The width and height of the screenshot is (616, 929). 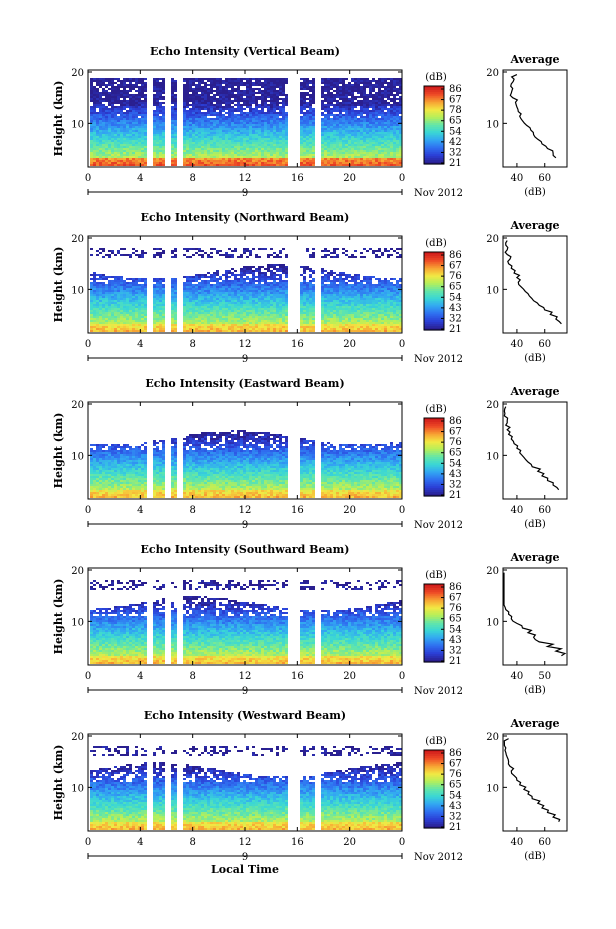 What do you see at coordinates (455, 650) in the screenshot?
I see `colorbar-tick-label: 32` at bounding box center [455, 650].